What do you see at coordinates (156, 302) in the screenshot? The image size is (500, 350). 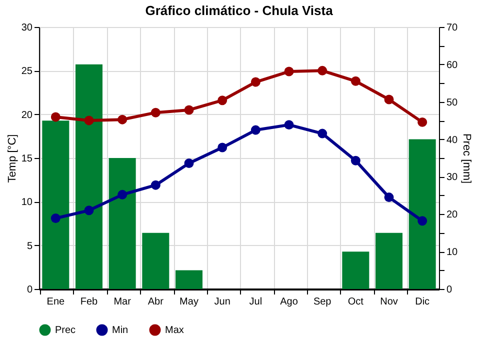 I see `x-tick-label: Abr` at bounding box center [156, 302].